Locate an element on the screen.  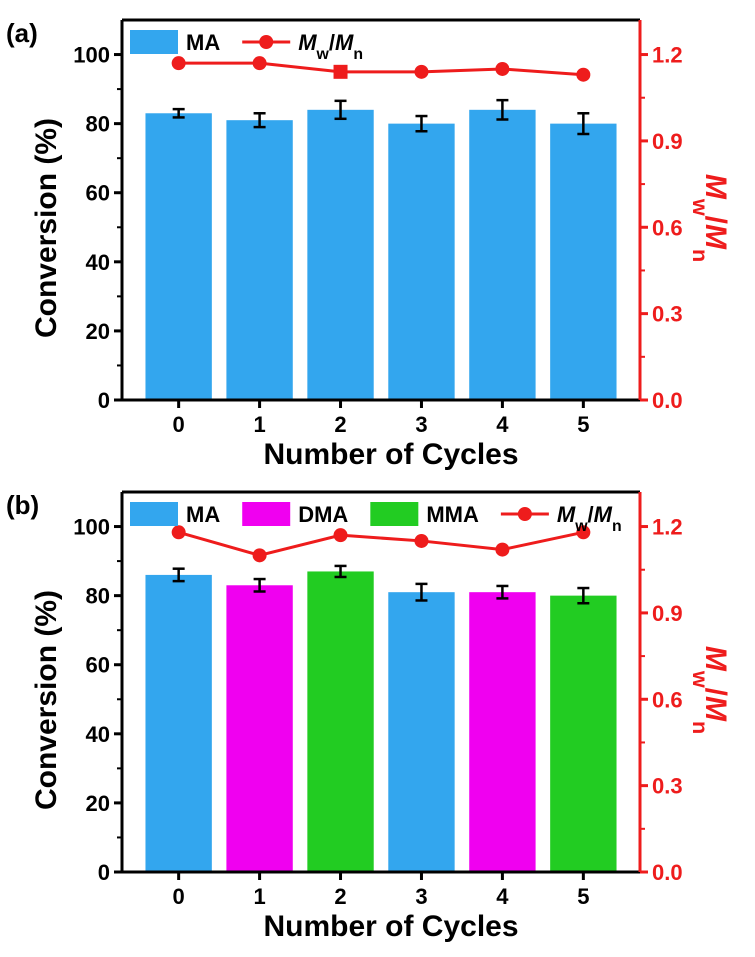
legend-label: DMA is located at coordinates (323, 514).